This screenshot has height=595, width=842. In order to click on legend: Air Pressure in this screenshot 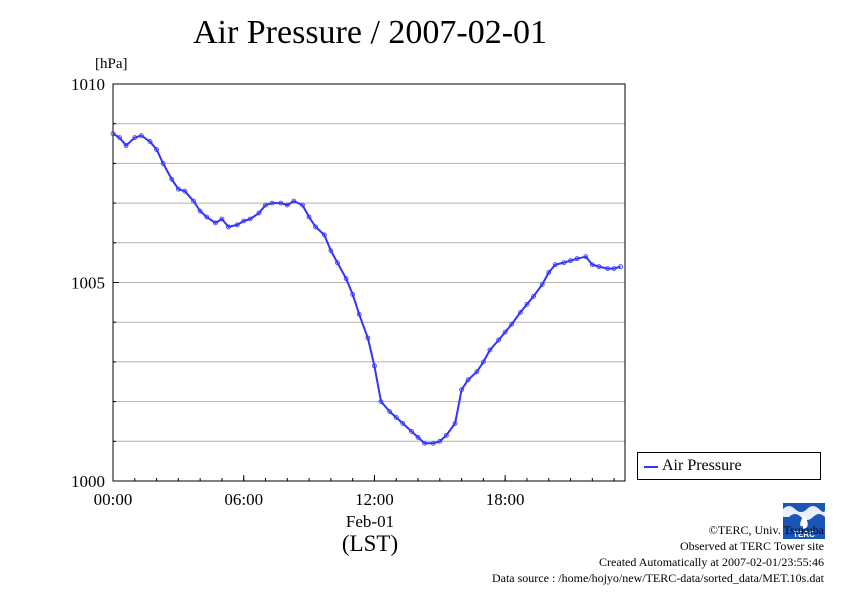, I will do `click(729, 466)`.